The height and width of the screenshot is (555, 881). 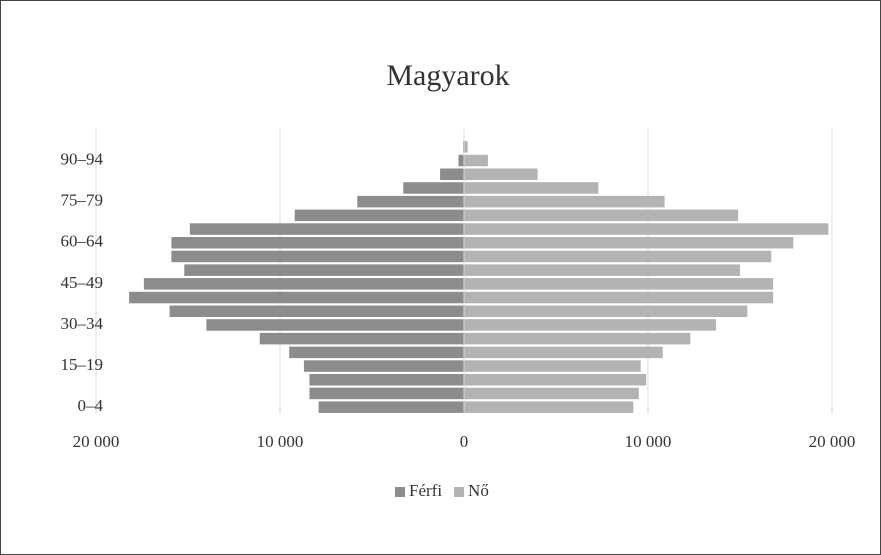 What do you see at coordinates (478, 490) in the screenshot?
I see `legend-label: Nő` at bounding box center [478, 490].